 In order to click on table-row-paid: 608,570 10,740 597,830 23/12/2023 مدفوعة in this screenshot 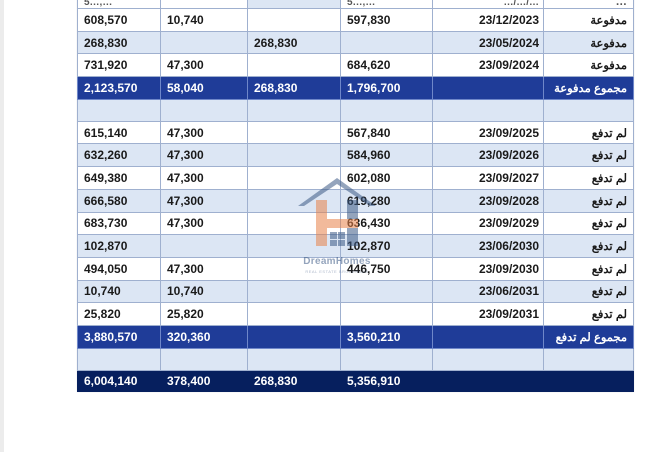, I will do `click(355, 20)`.